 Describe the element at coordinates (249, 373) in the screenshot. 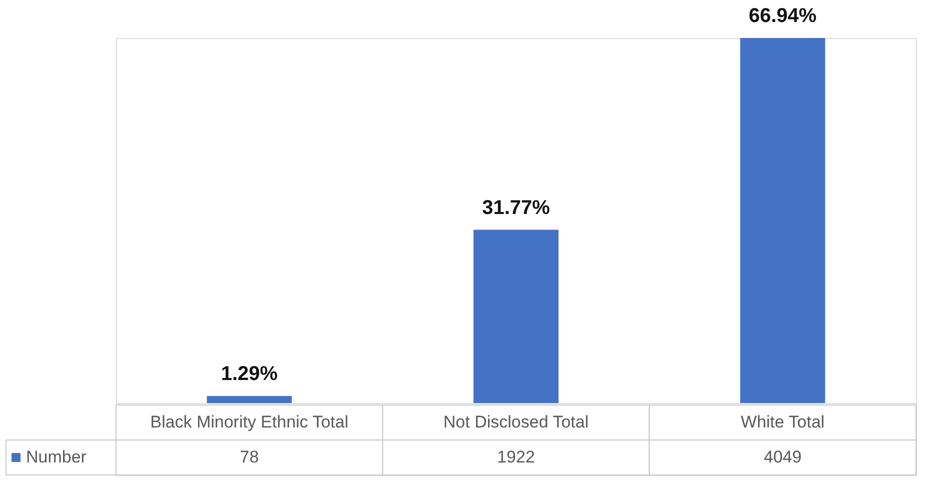

I see `data-label: 1.29%` at that location.